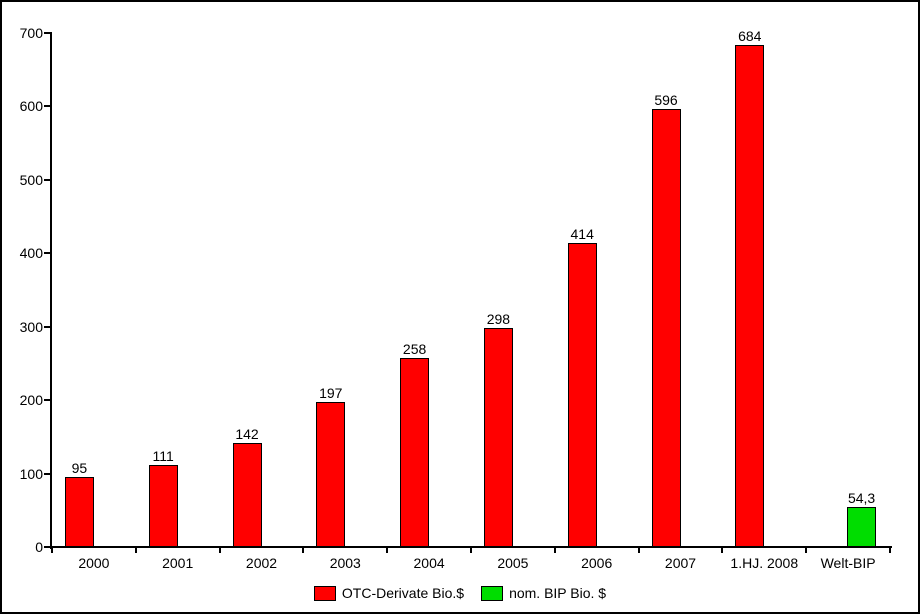 The height and width of the screenshot is (614, 920). What do you see at coordinates (750, 36) in the screenshot?
I see `bar-value-label-1-hj-2008: 684` at bounding box center [750, 36].